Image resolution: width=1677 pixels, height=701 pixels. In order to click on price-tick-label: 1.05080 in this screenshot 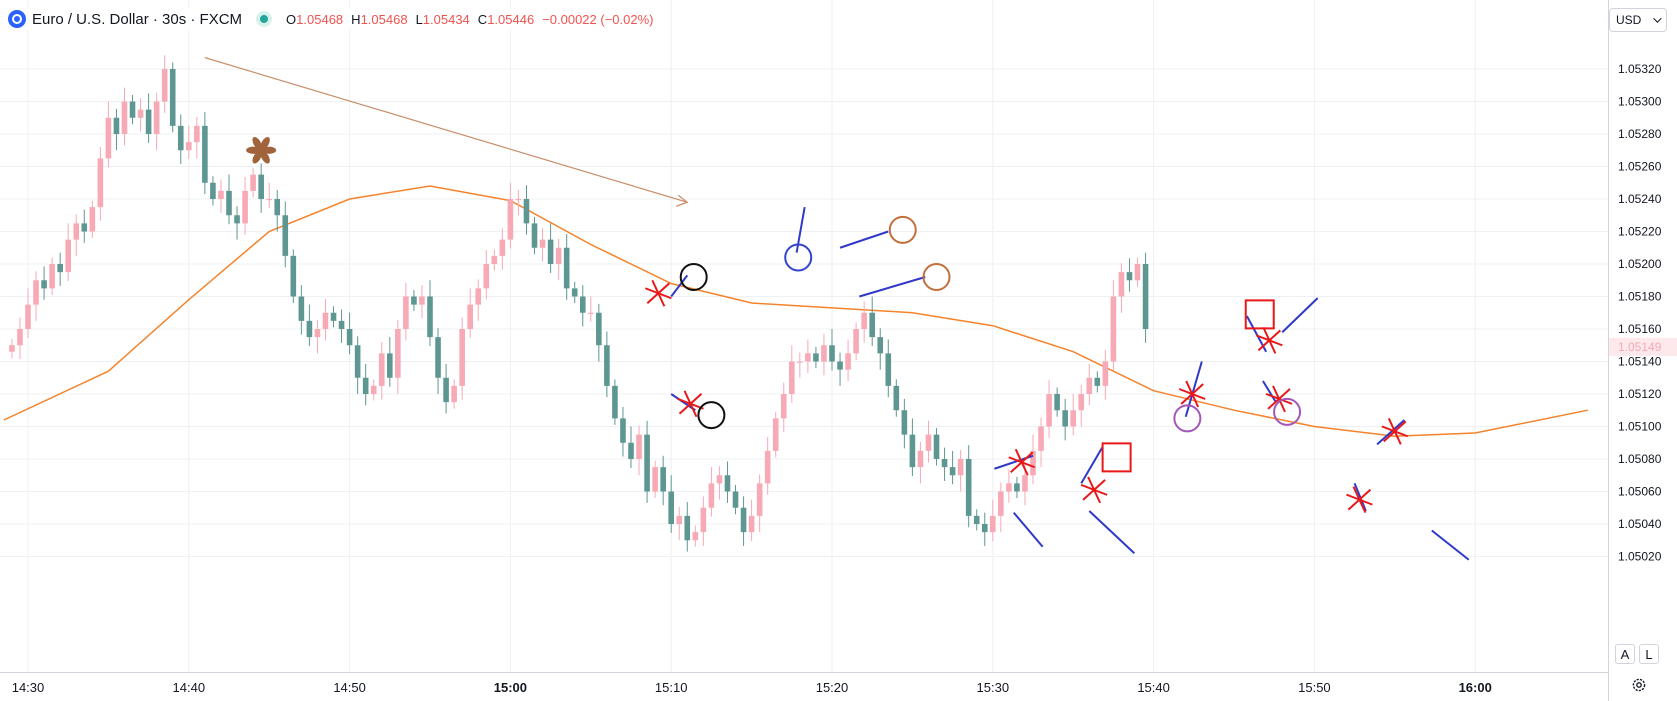, I will do `click(1640, 459)`.